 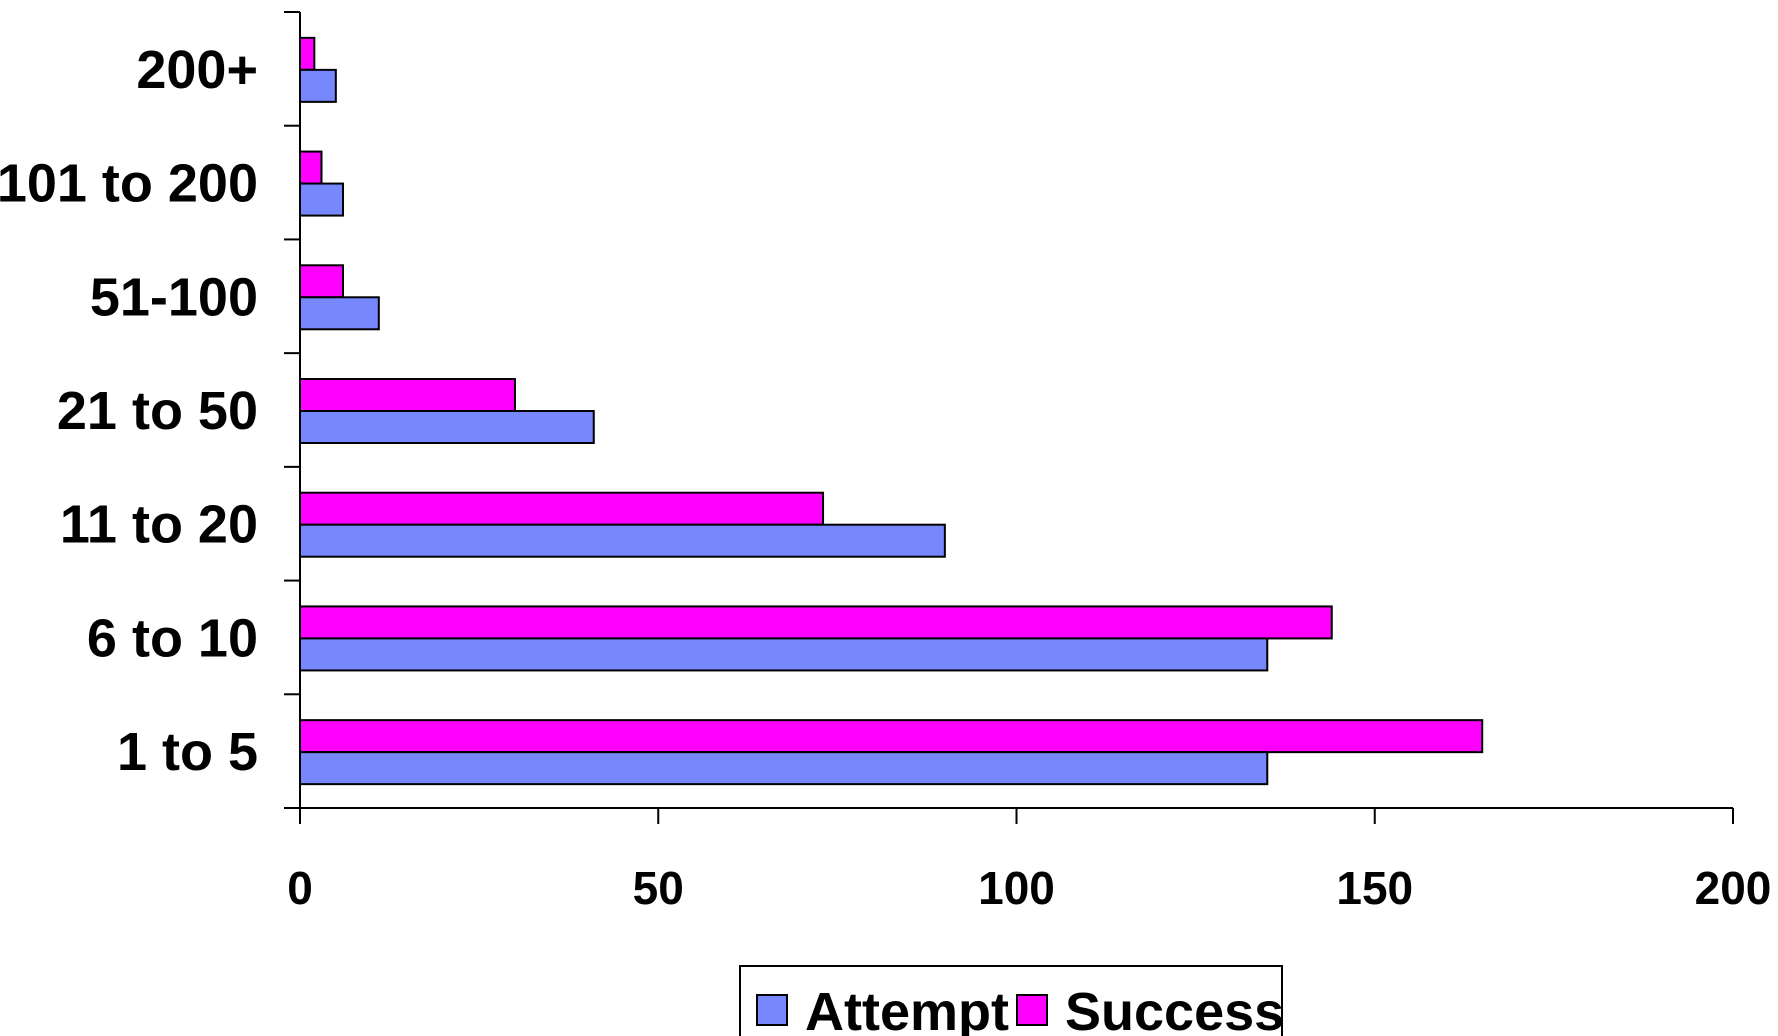 What do you see at coordinates (172, 638) in the screenshot?
I see `y-category-label: 6 to 10` at bounding box center [172, 638].